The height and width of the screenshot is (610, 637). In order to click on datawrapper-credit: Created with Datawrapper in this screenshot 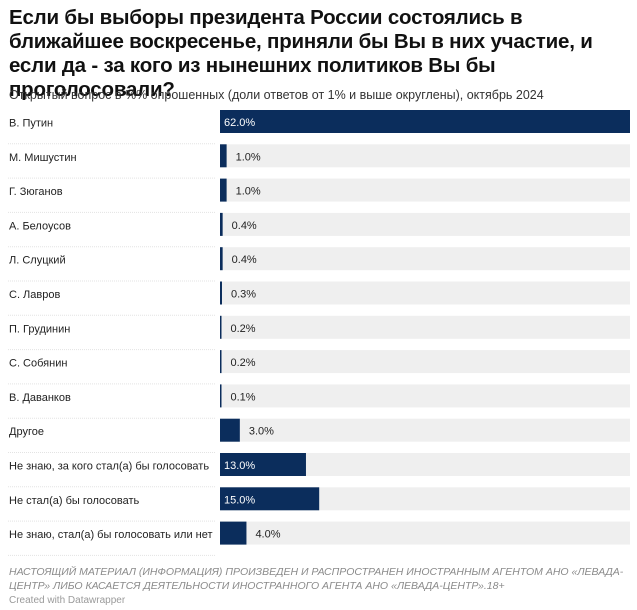, I will do `click(67, 600)`.